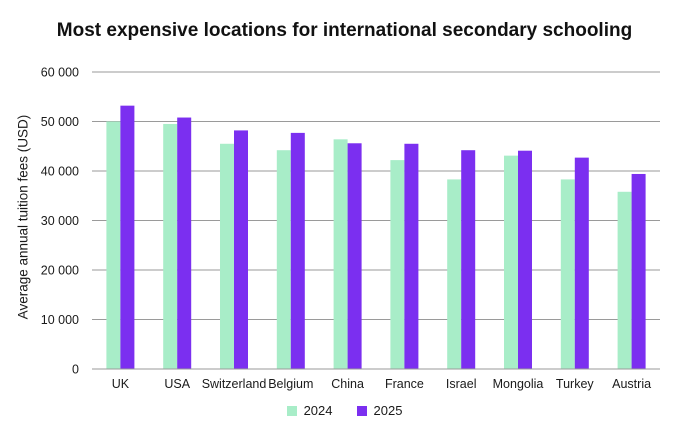 The width and height of the screenshot is (689, 434). What do you see at coordinates (318, 410) in the screenshot?
I see `legend-label: 2024` at bounding box center [318, 410].